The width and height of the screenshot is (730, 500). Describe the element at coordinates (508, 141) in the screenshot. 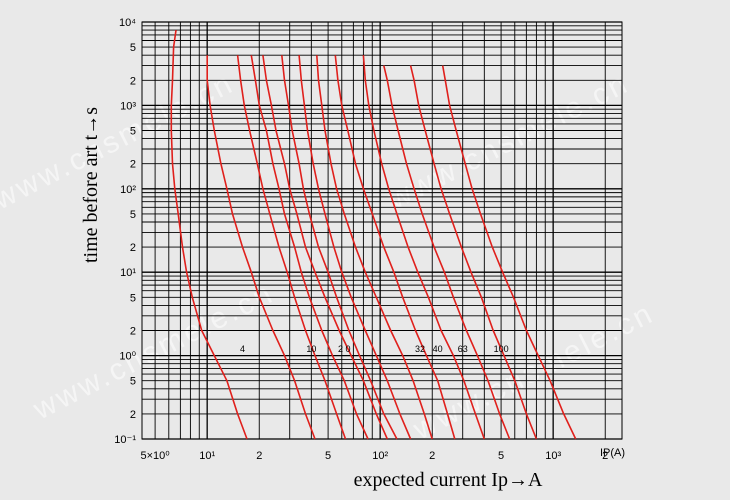

I see `watermark-text: www.cnsmele.cn` at that location.